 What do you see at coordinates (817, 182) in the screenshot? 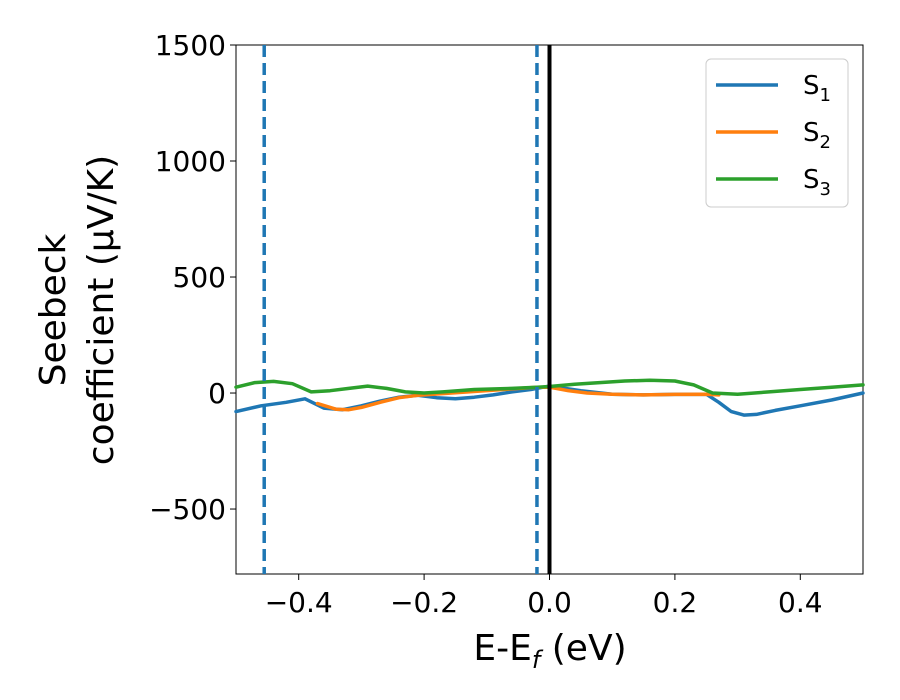
I see `legend-label-s3: S3` at bounding box center [817, 182].